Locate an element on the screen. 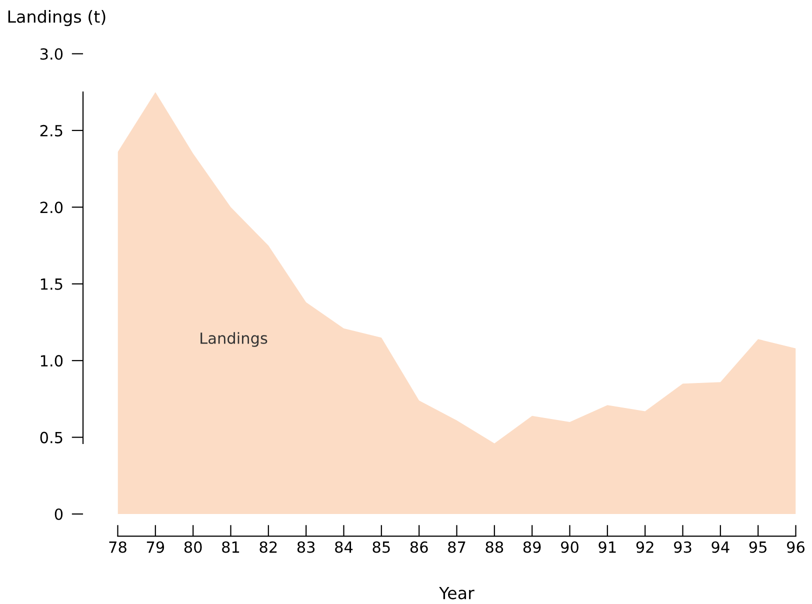 This screenshot has width=812, height=604. x-tick-label: 78 is located at coordinates (117, 547).